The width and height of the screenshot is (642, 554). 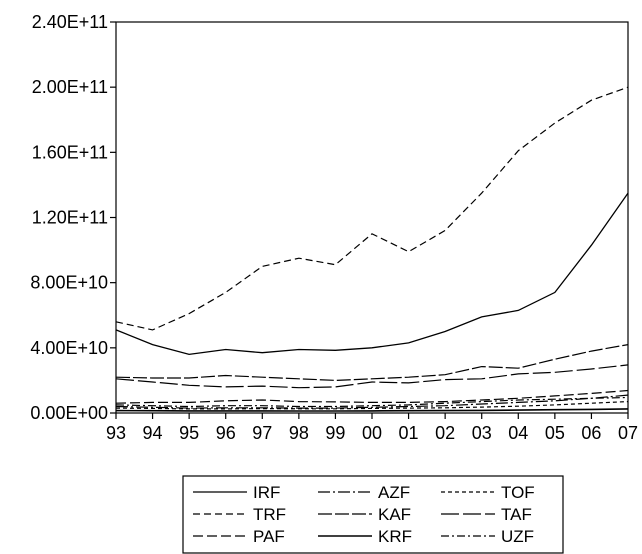 What do you see at coordinates (518, 433) in the screenshot?
I see `x-tick-label: 04` at bounding box center [518, 433].